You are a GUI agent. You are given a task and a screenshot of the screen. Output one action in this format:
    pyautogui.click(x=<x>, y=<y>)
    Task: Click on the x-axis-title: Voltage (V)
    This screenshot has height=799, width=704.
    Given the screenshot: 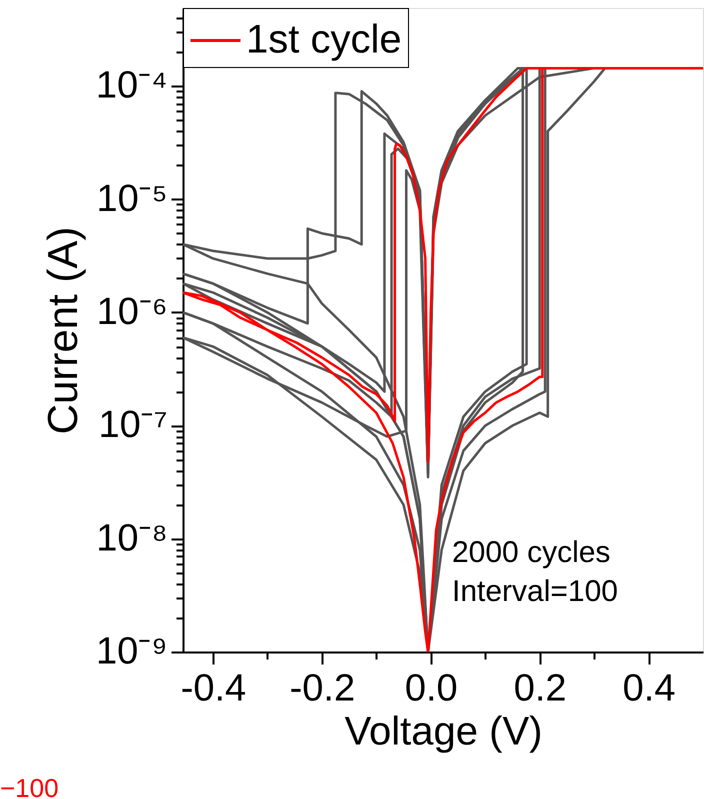 What is the action you would take?
    pyautogui.click(x=443, y=732)
    